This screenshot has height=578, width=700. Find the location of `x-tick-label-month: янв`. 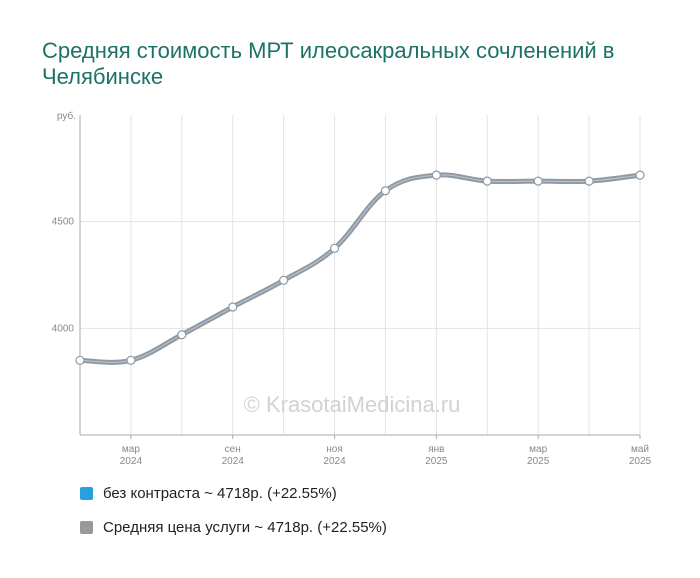

x-tick-label-month: янв is located at coordinates (436, 449).